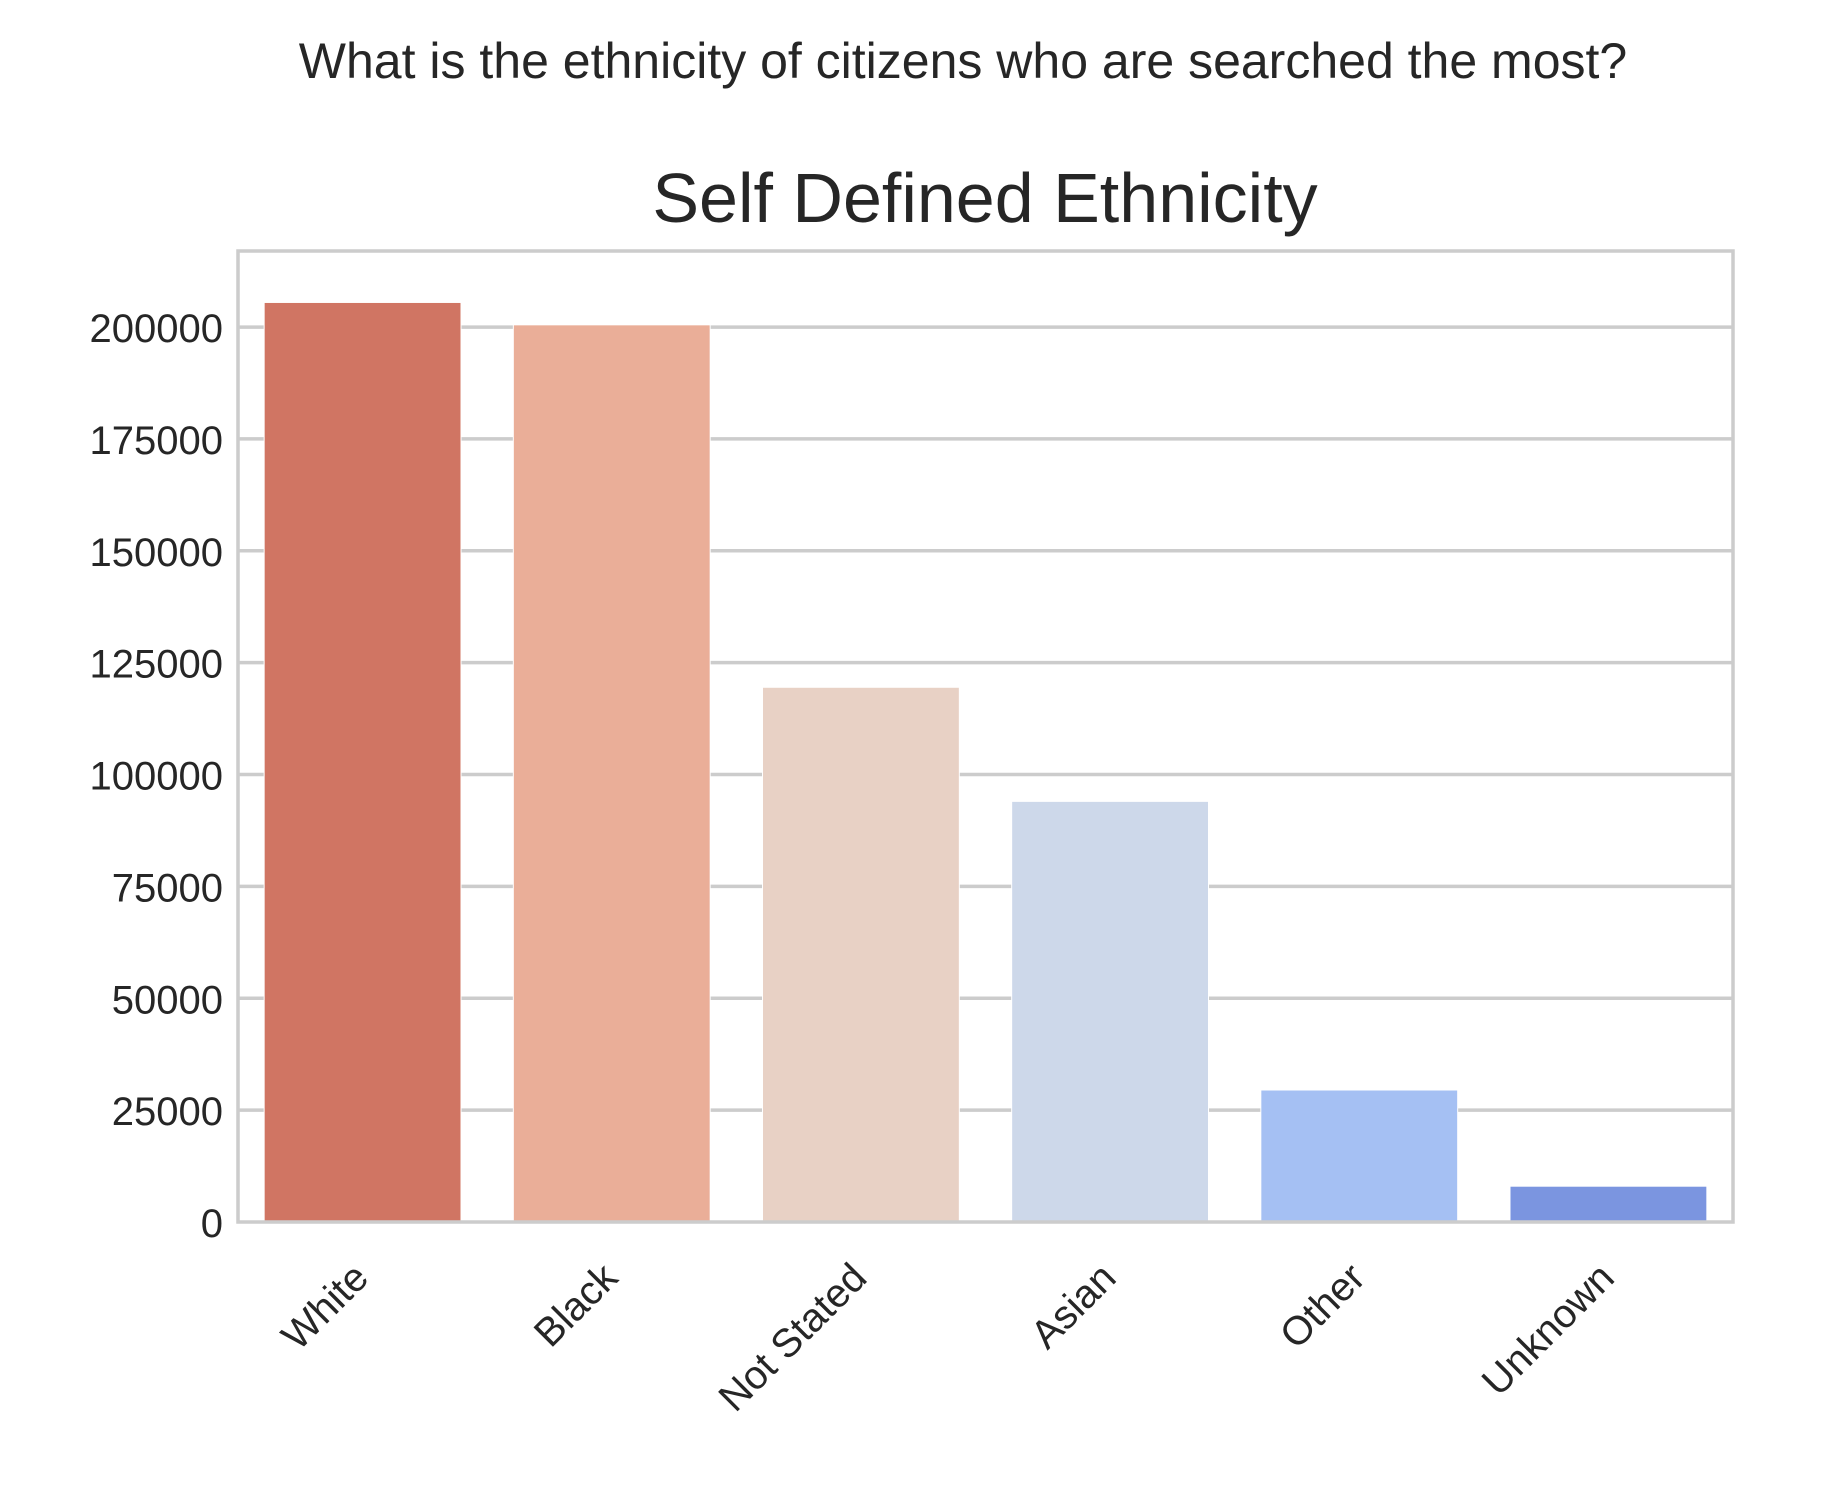 The height and width of the screenshot is (1490, 1839). I want to click on x-tick-label: Asian, so click(1074, 1306).